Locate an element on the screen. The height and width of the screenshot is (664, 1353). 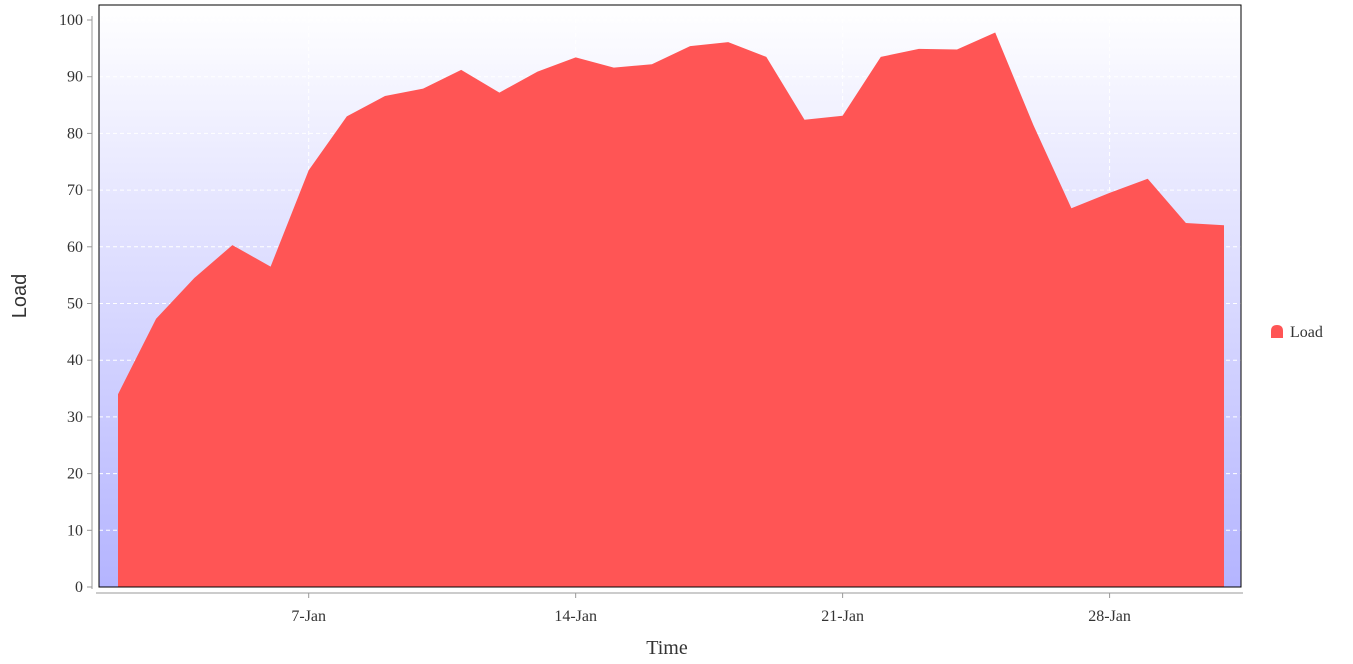
y-tick-label: 90 is located at coordinates (75, 77).